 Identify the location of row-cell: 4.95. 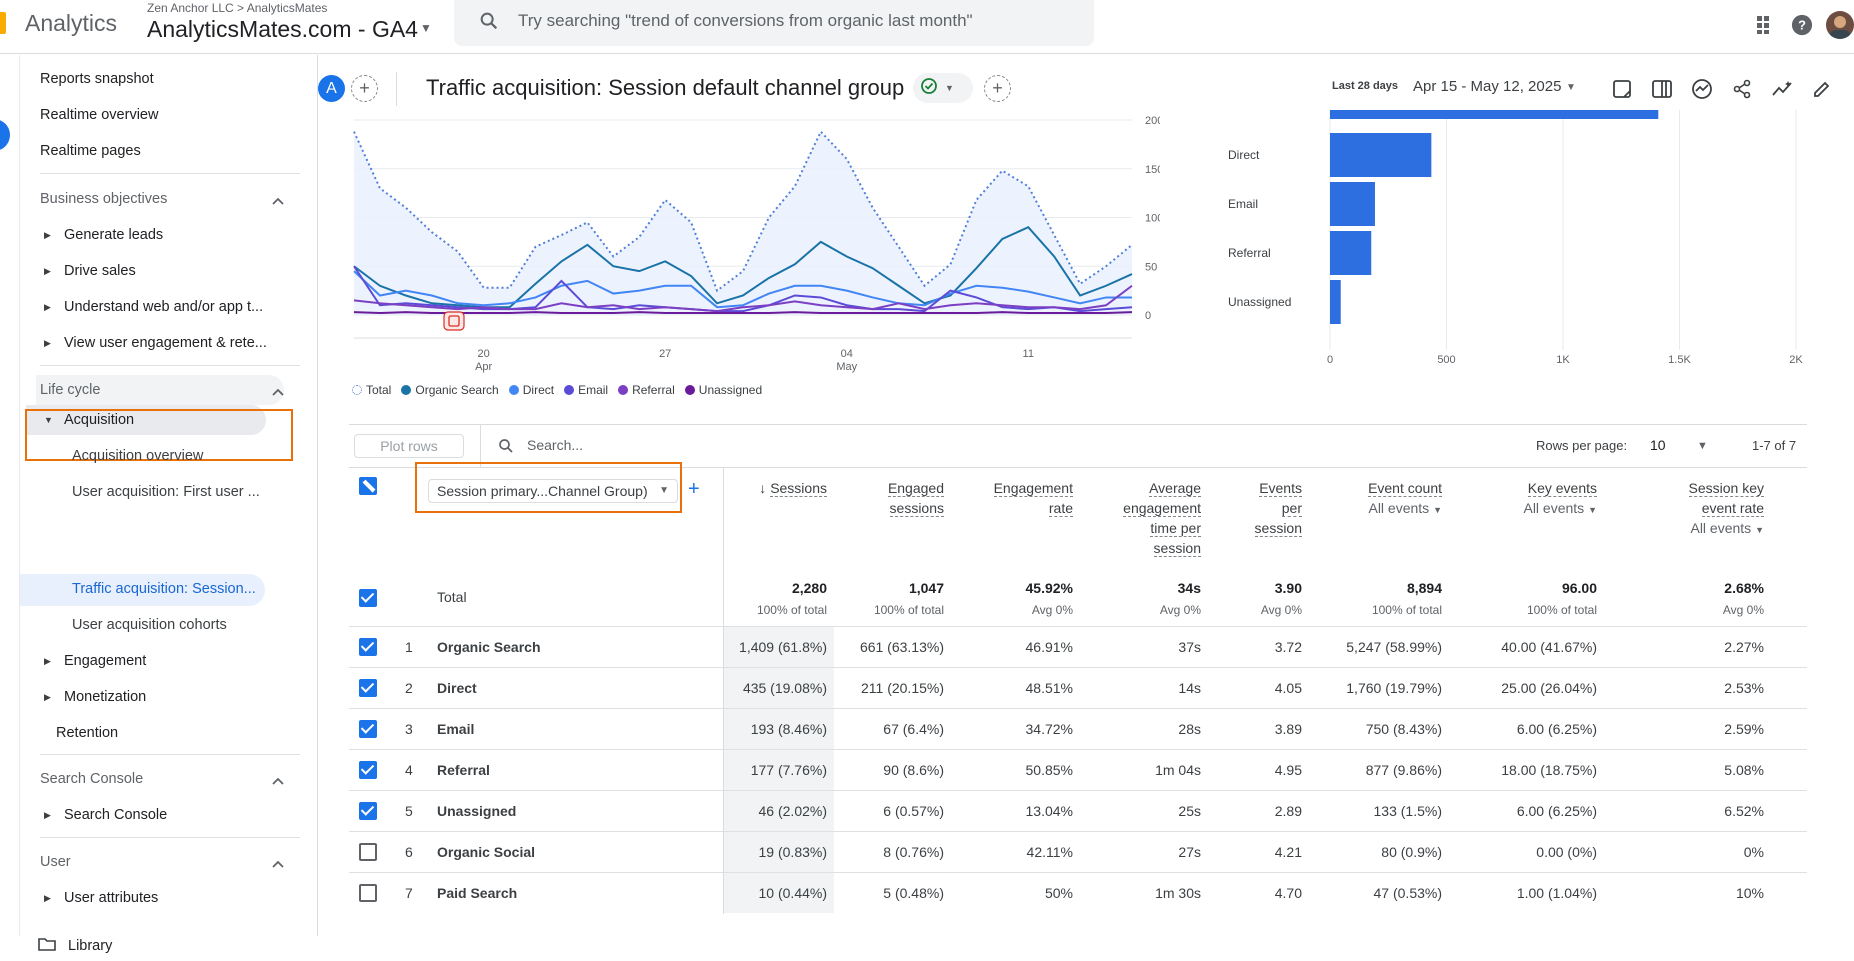
(1288, 770).